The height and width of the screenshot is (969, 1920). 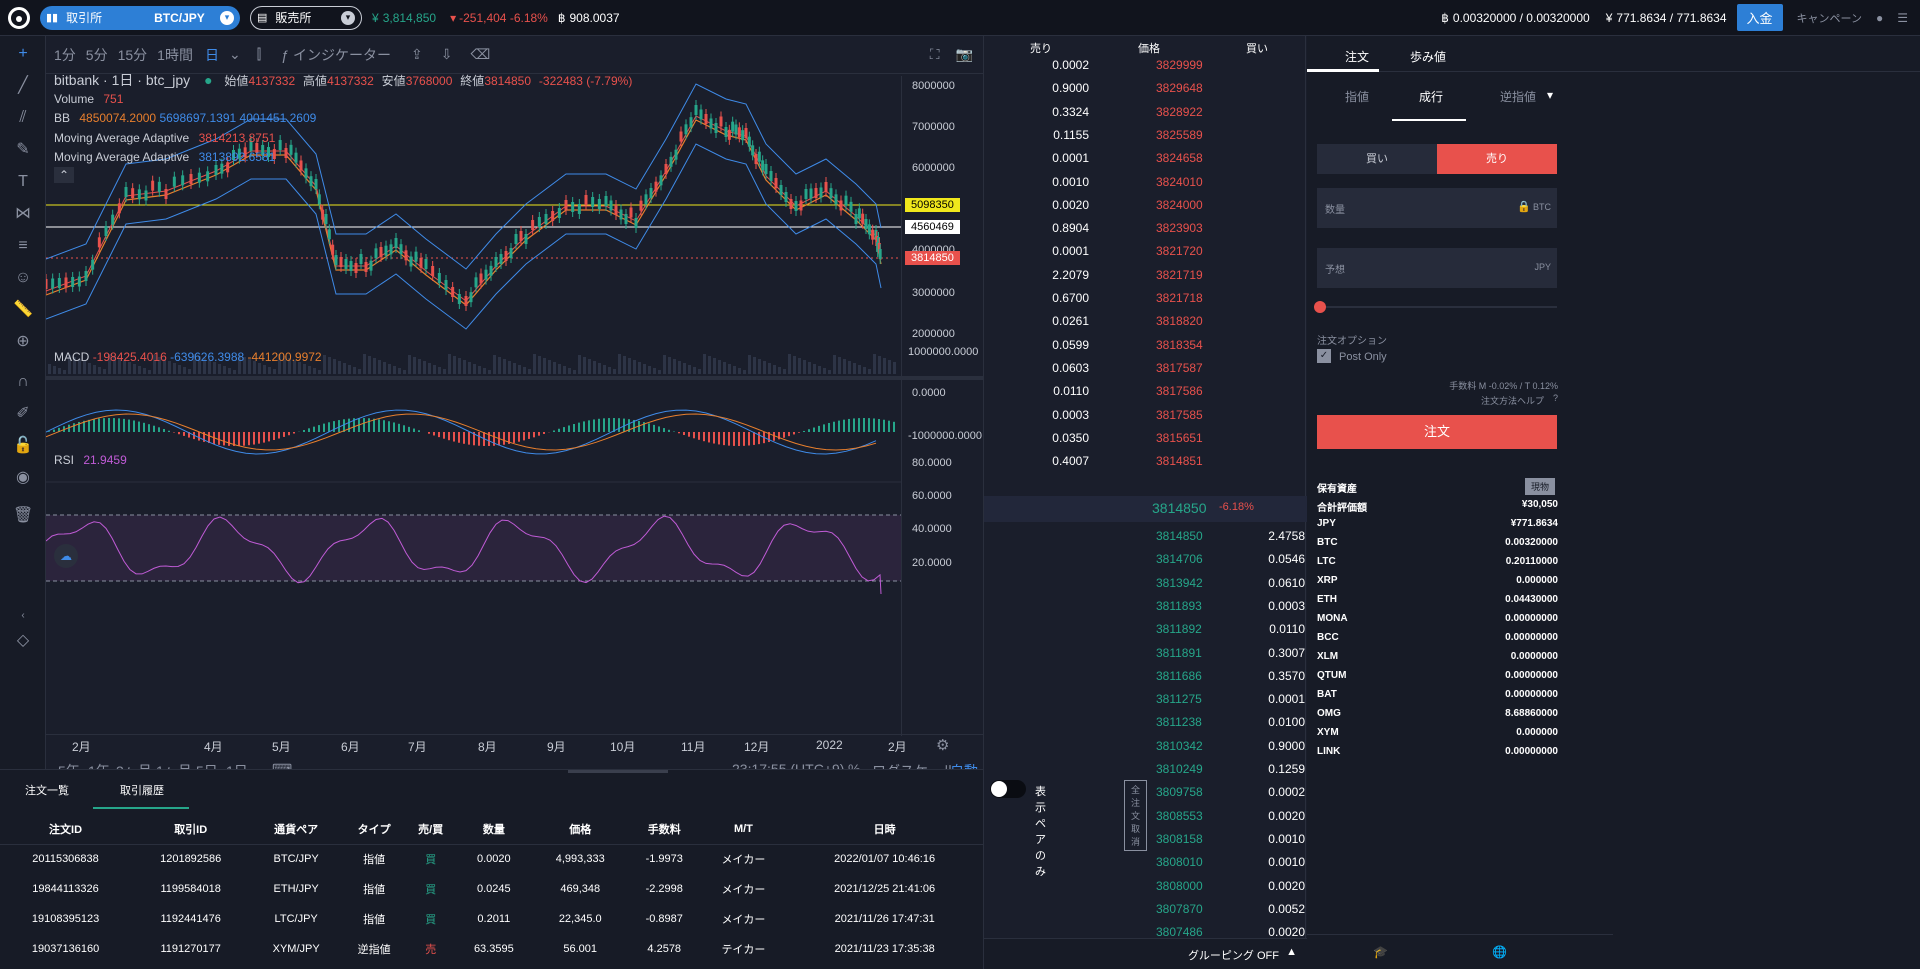 What do you see at coordinates (23, 309) in the screenshot?
I see `ruler-icon: 📏` at bounding box center [23, 309].